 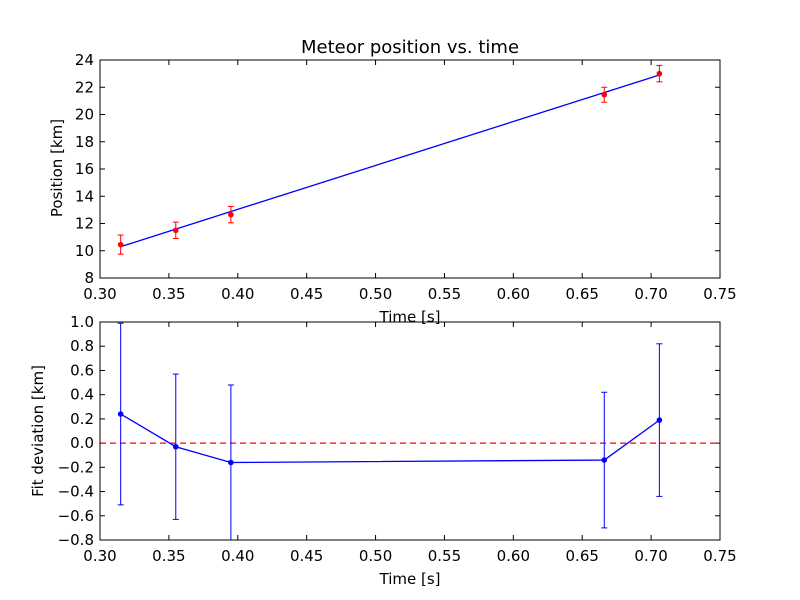 I want to click on position-ytick-label: 24, so click(x=84, y=60).